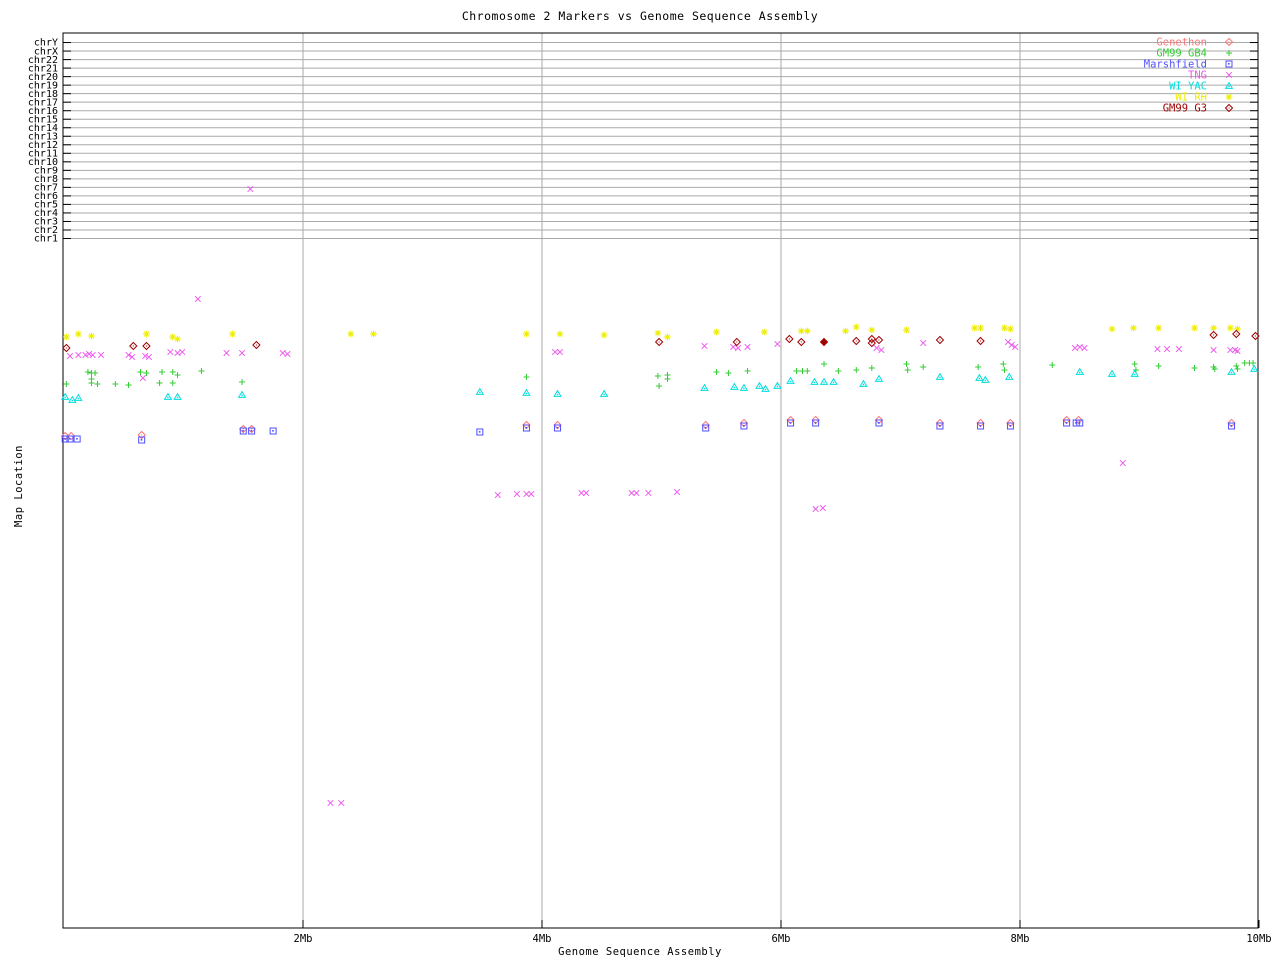  What do you see at coordinates (542, 939) in the screenshot?
I see `x-tick-label: 4Mb` at bounding box center [542, 939].